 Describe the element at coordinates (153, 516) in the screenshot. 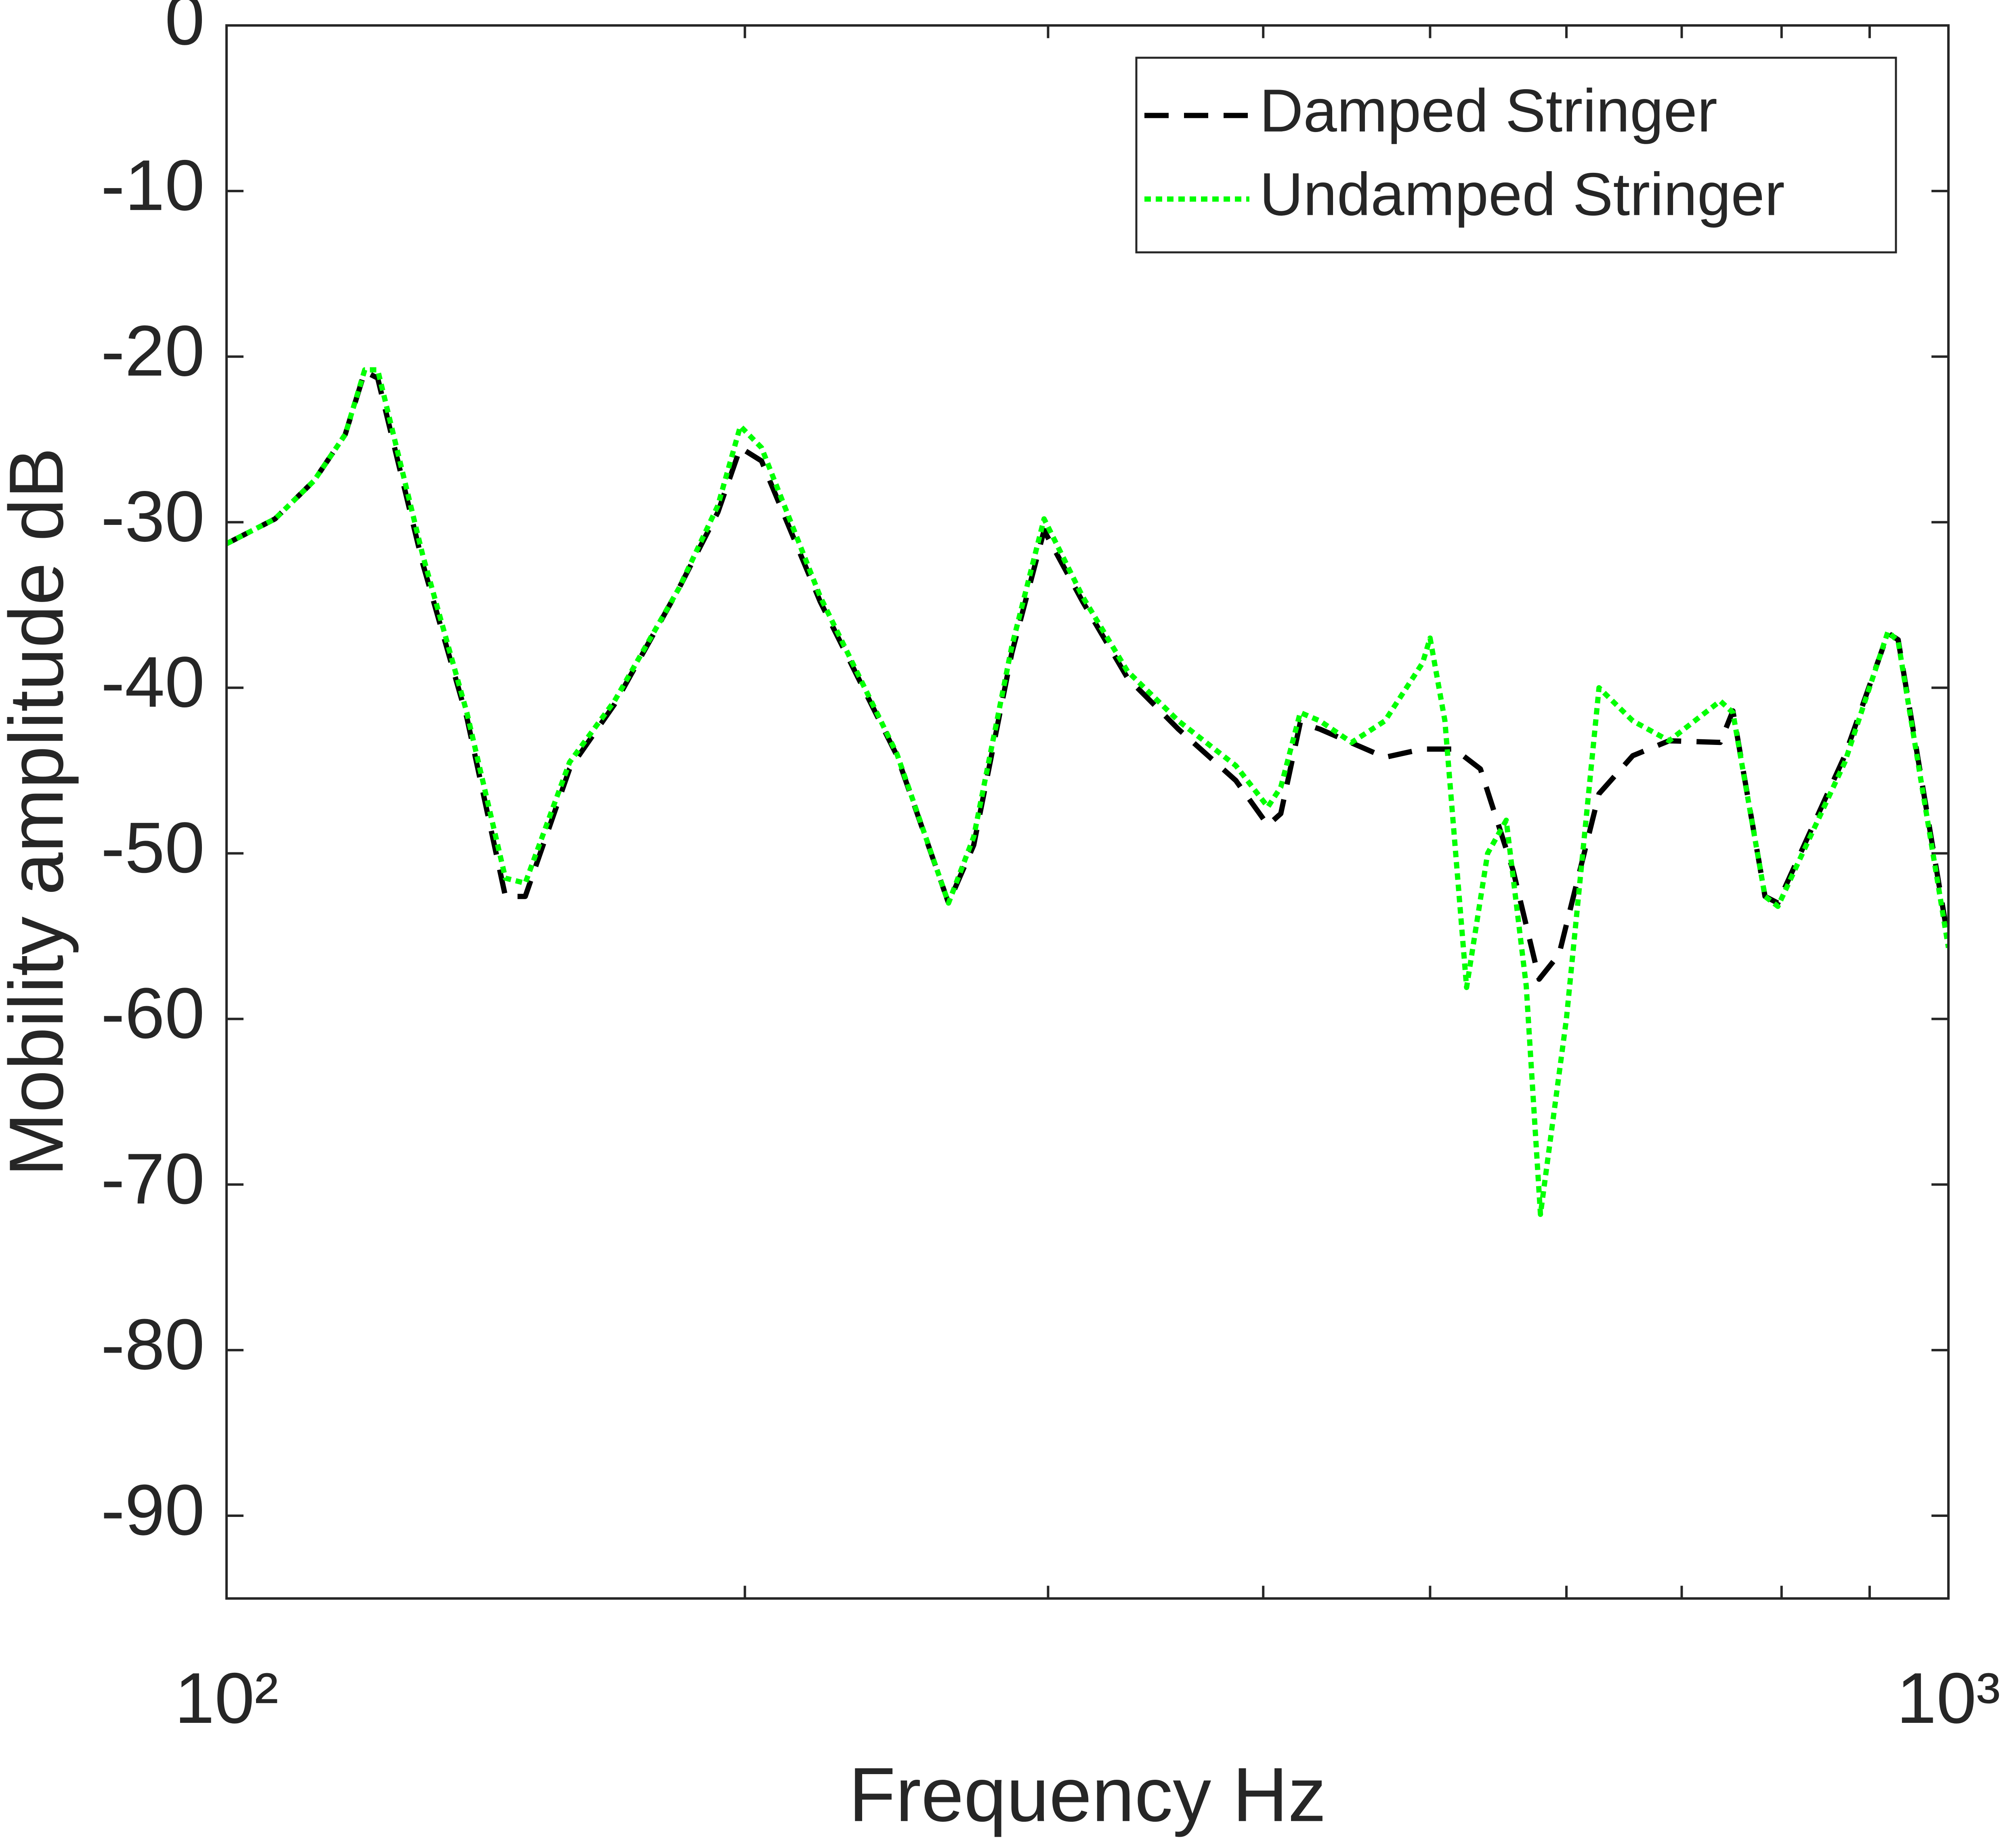

I see `y-tick-label: -30` at that location.